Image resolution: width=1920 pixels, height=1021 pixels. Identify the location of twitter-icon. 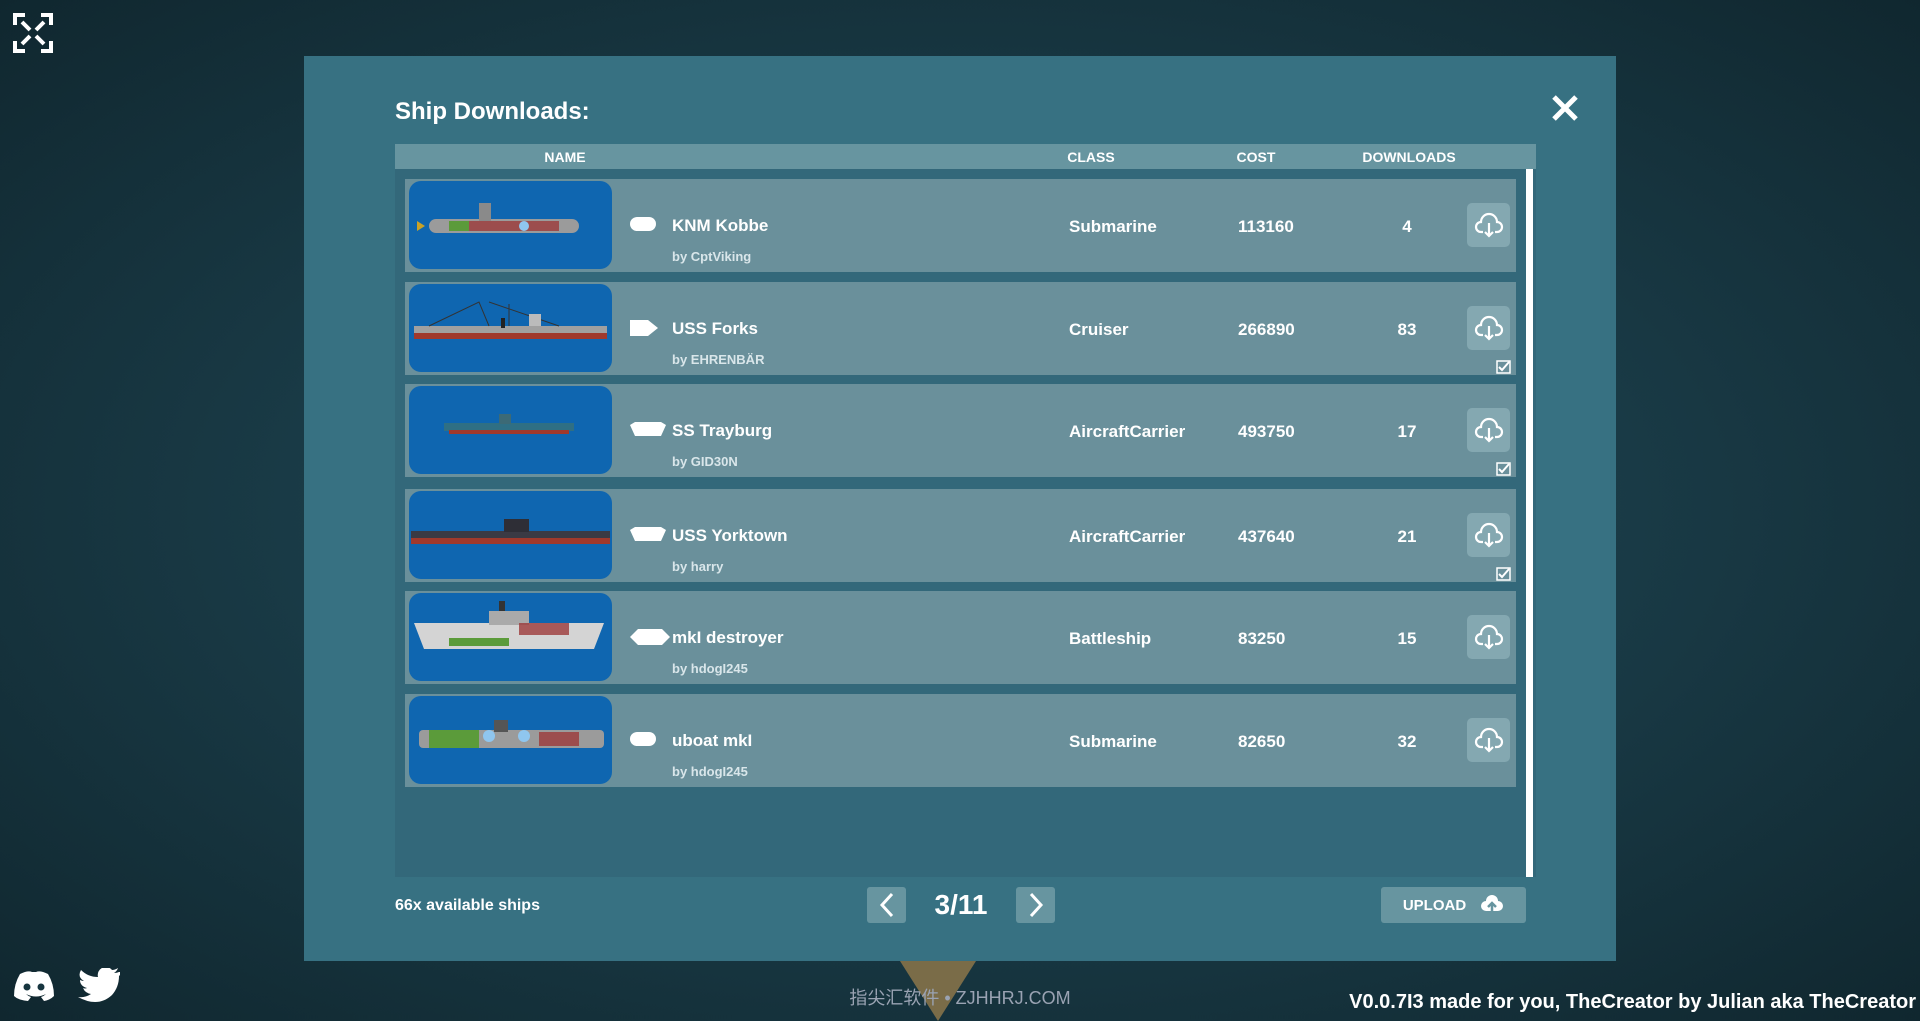
(100, 987).